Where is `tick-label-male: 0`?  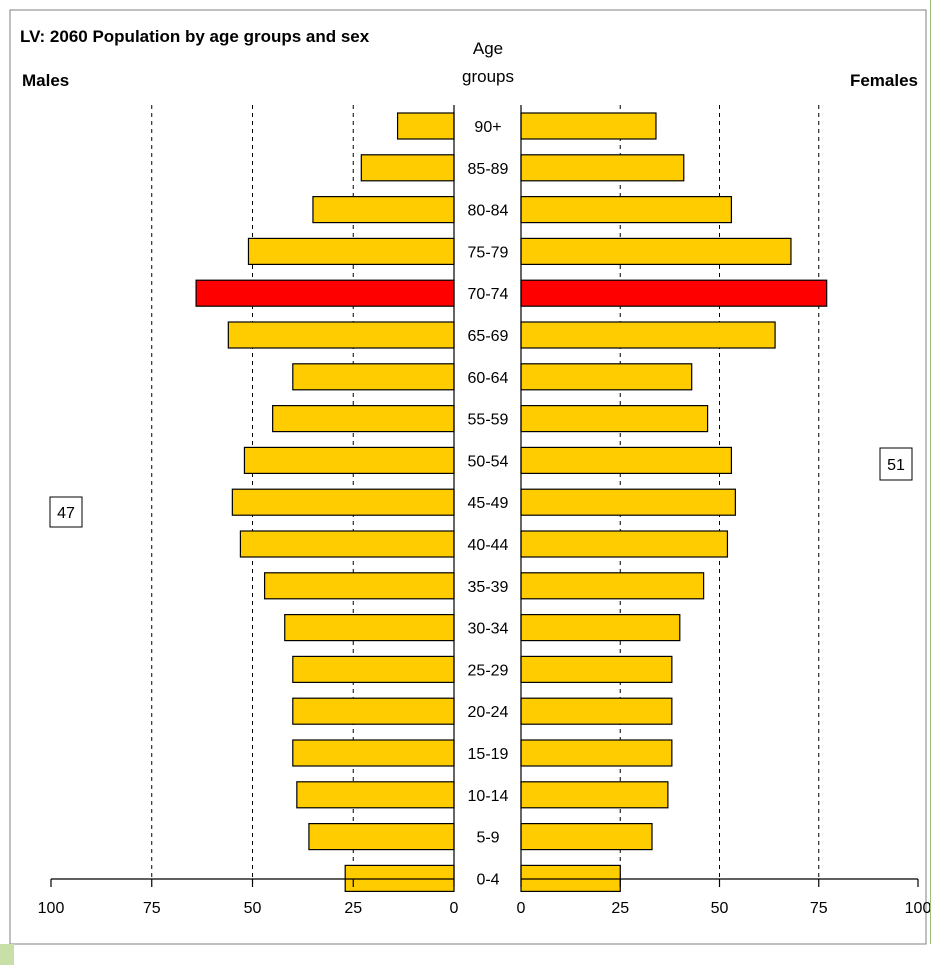 tick-label-male: 0 is located at coordinates (454, 908).